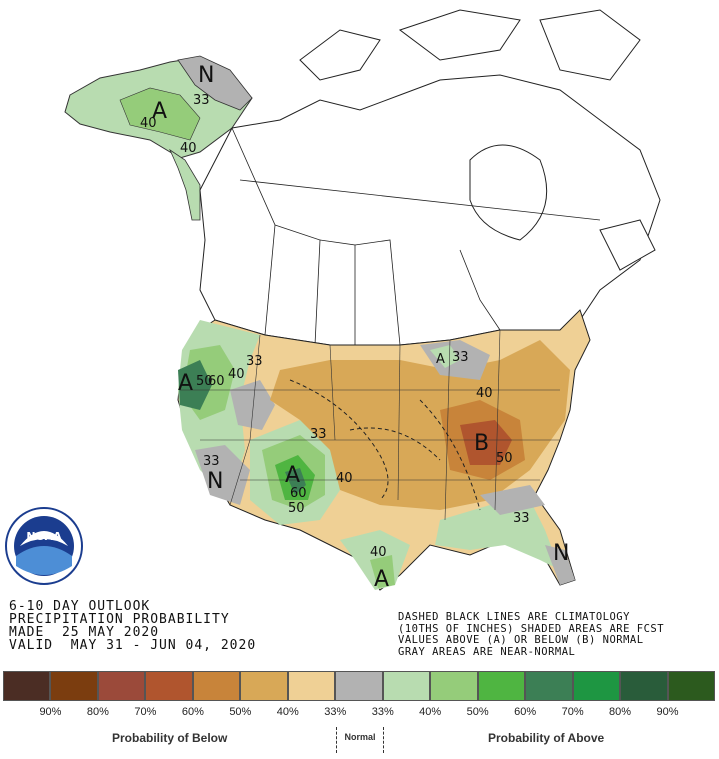  What do you see at coordinates (119, 619) in the screenshot?
I see `outlook-line-2: PRECIPITATION PROBABILITY` at bounding box center [119, 619].